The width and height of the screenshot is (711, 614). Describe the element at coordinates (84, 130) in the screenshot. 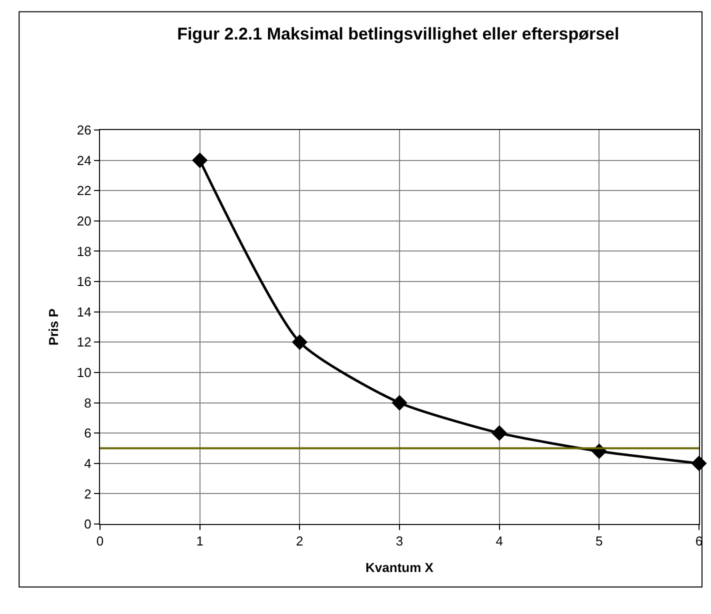

I see `y-tick-label: 26` at that location.